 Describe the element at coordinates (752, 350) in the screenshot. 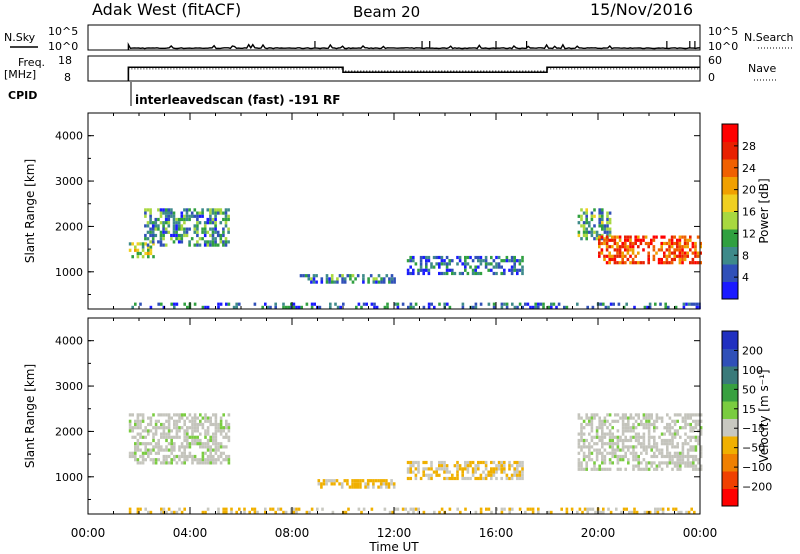

I see `velocity-colorbar-tick-label-7: 200` at that location.